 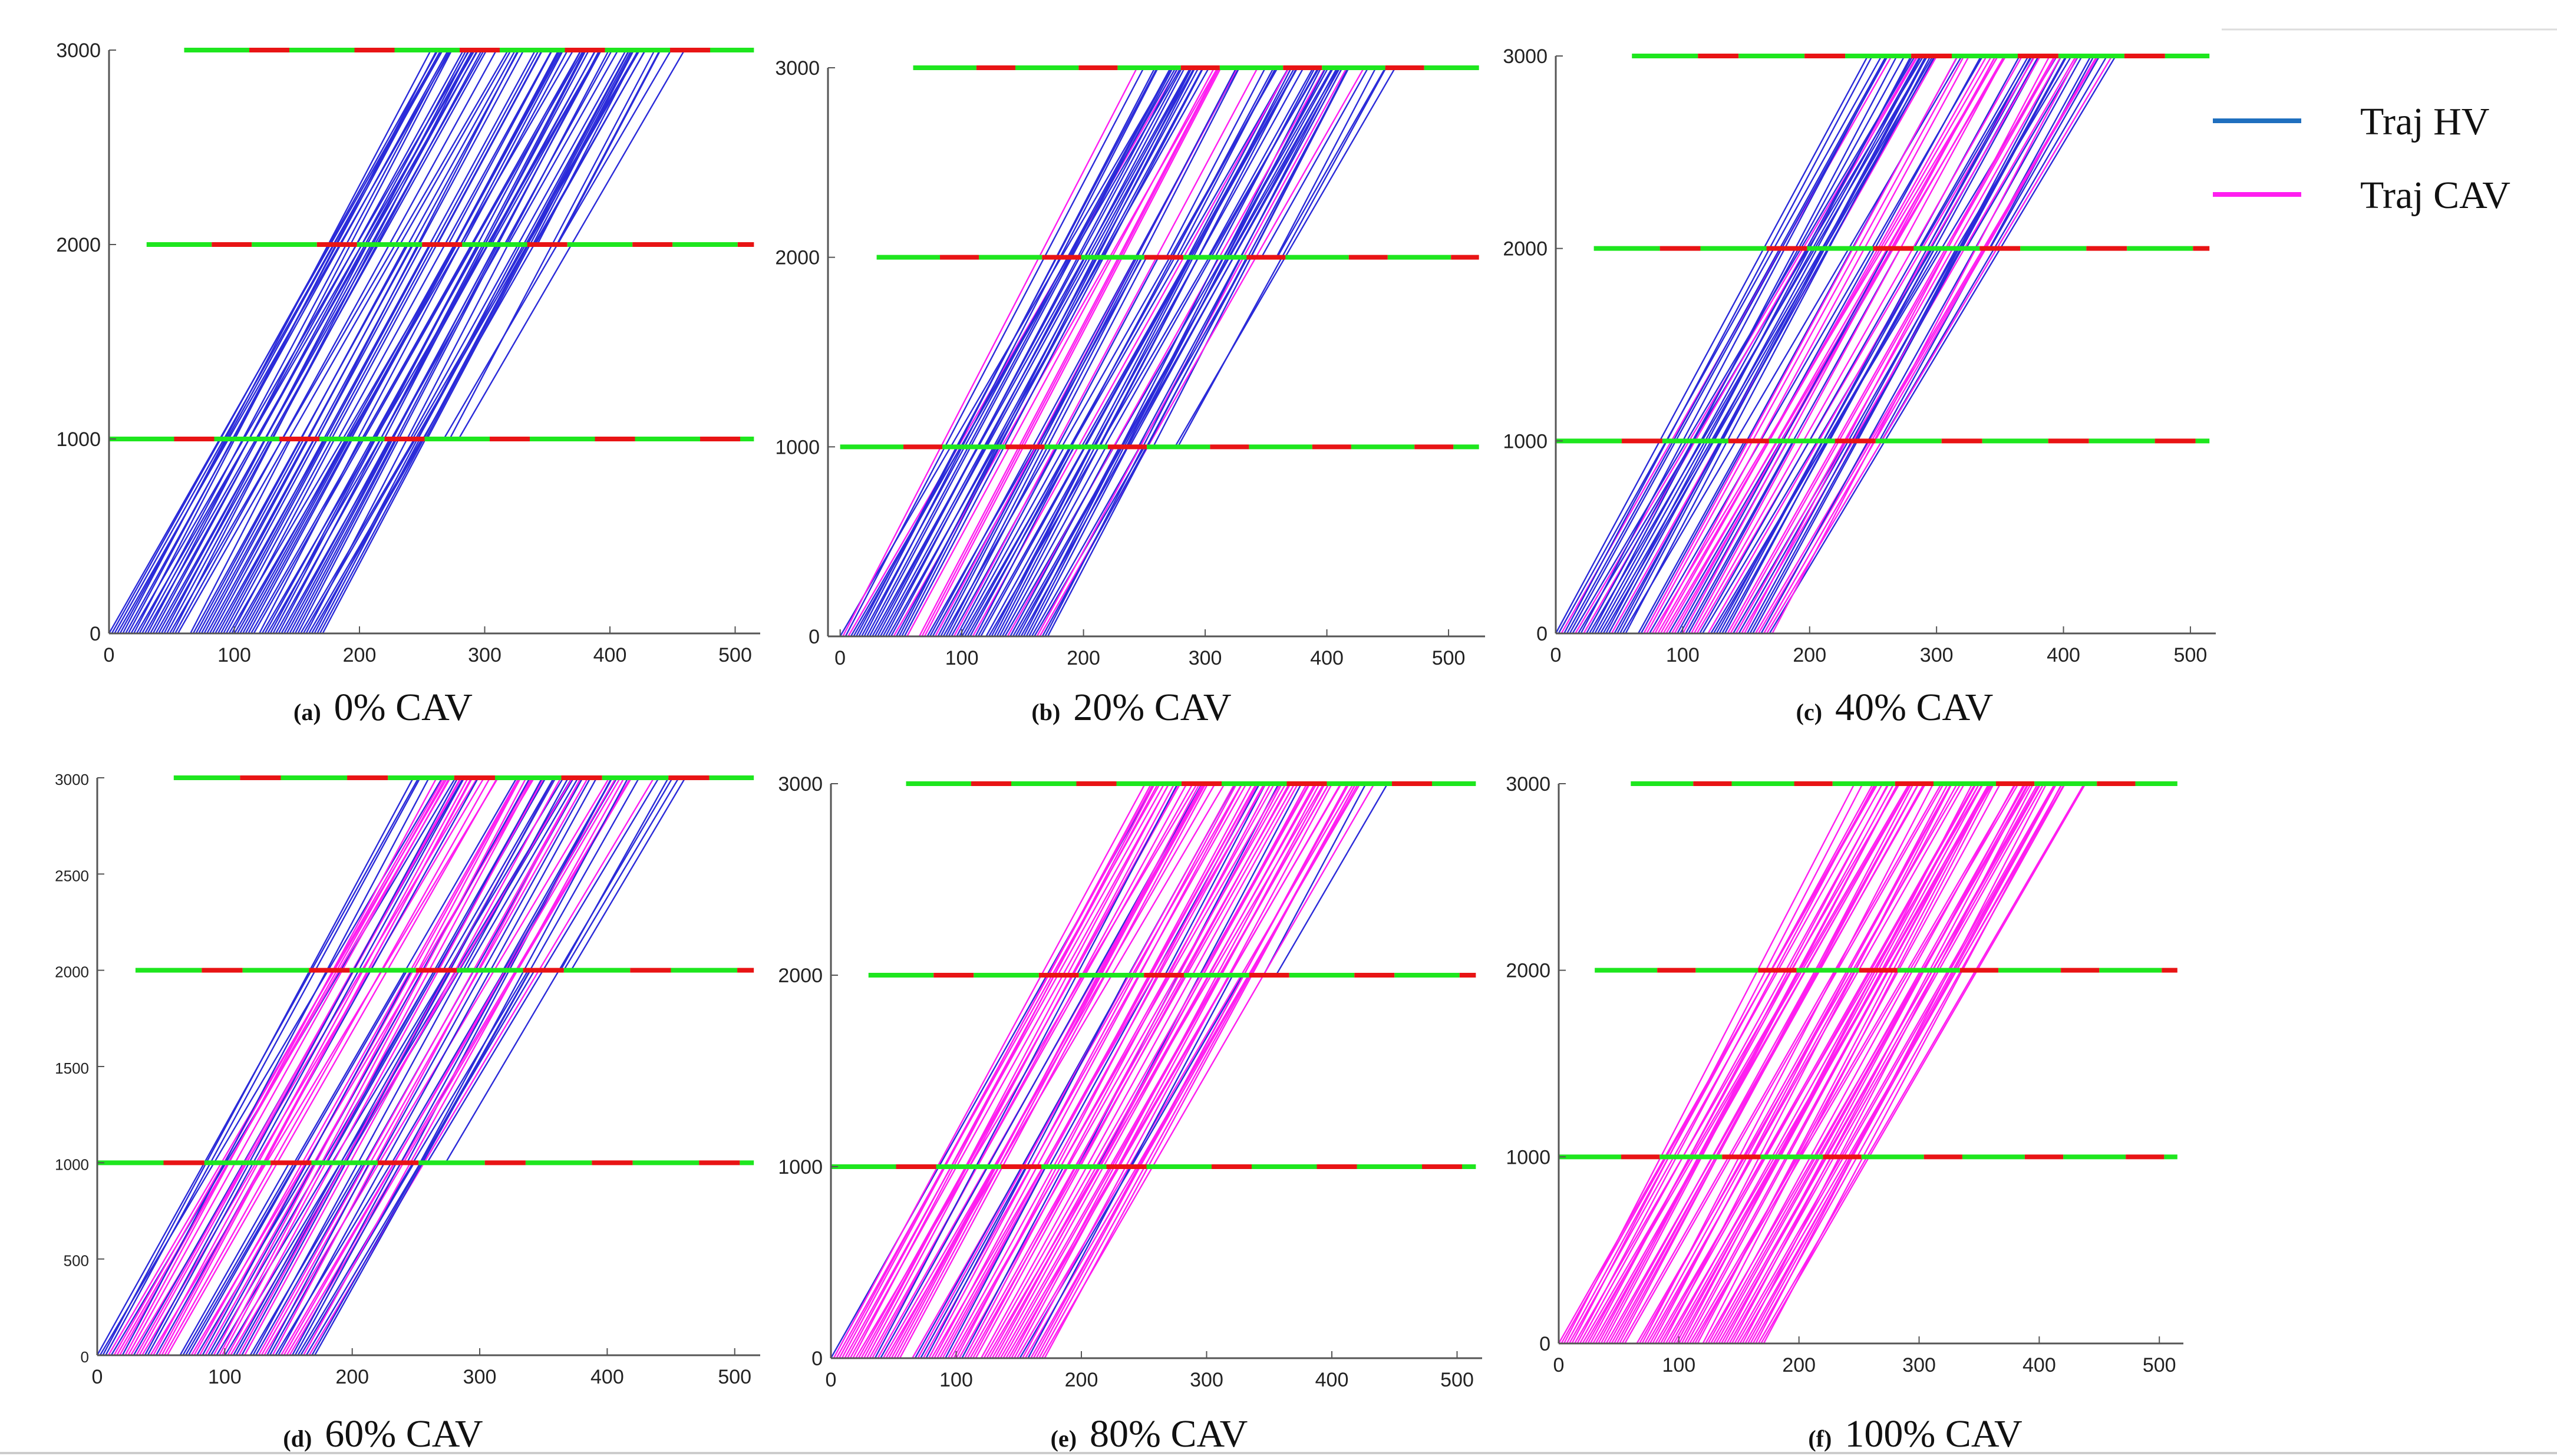 What do you see at coordinates (1152, 707) in the screenshot?
I see `caption-text: 20% CAV` at bounding box center [1152, 707].